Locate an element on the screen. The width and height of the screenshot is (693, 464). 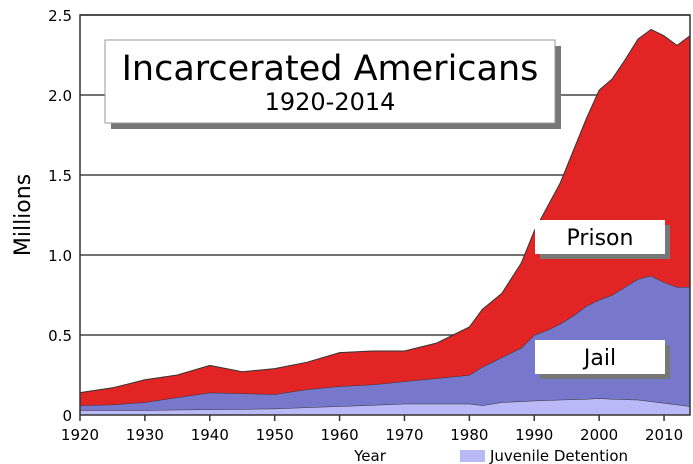
chart-title: Incarcerated Americans is located at coordinates (330, 69).